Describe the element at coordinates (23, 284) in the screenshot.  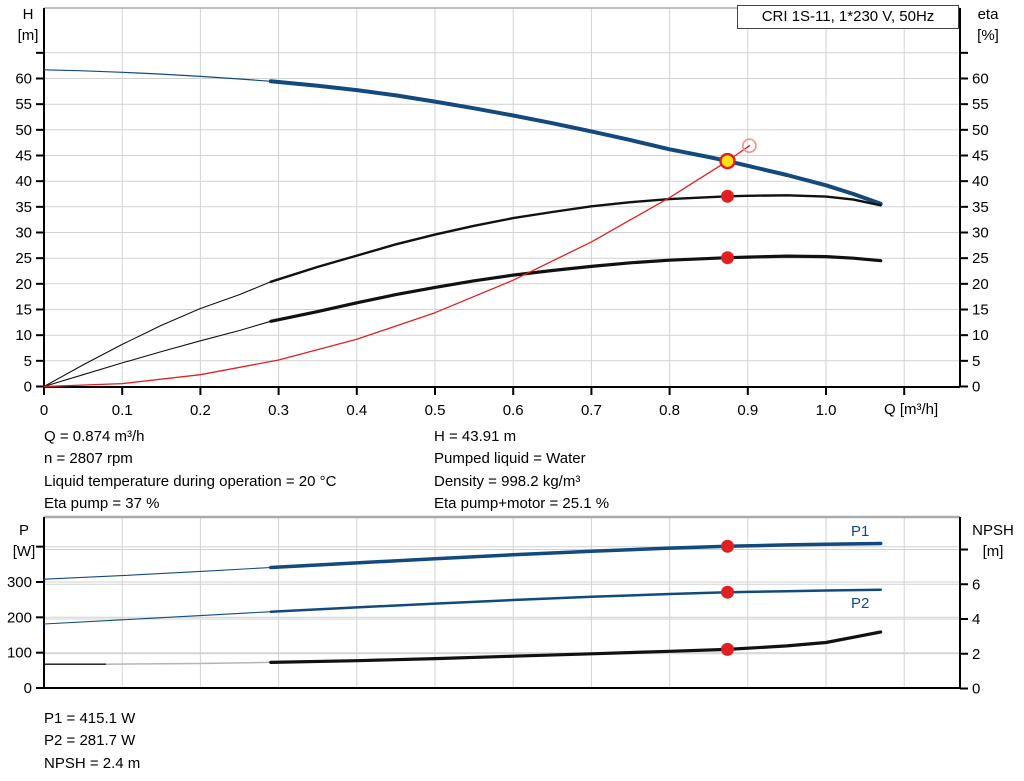
I see `tick-label-left: 20` at that location.